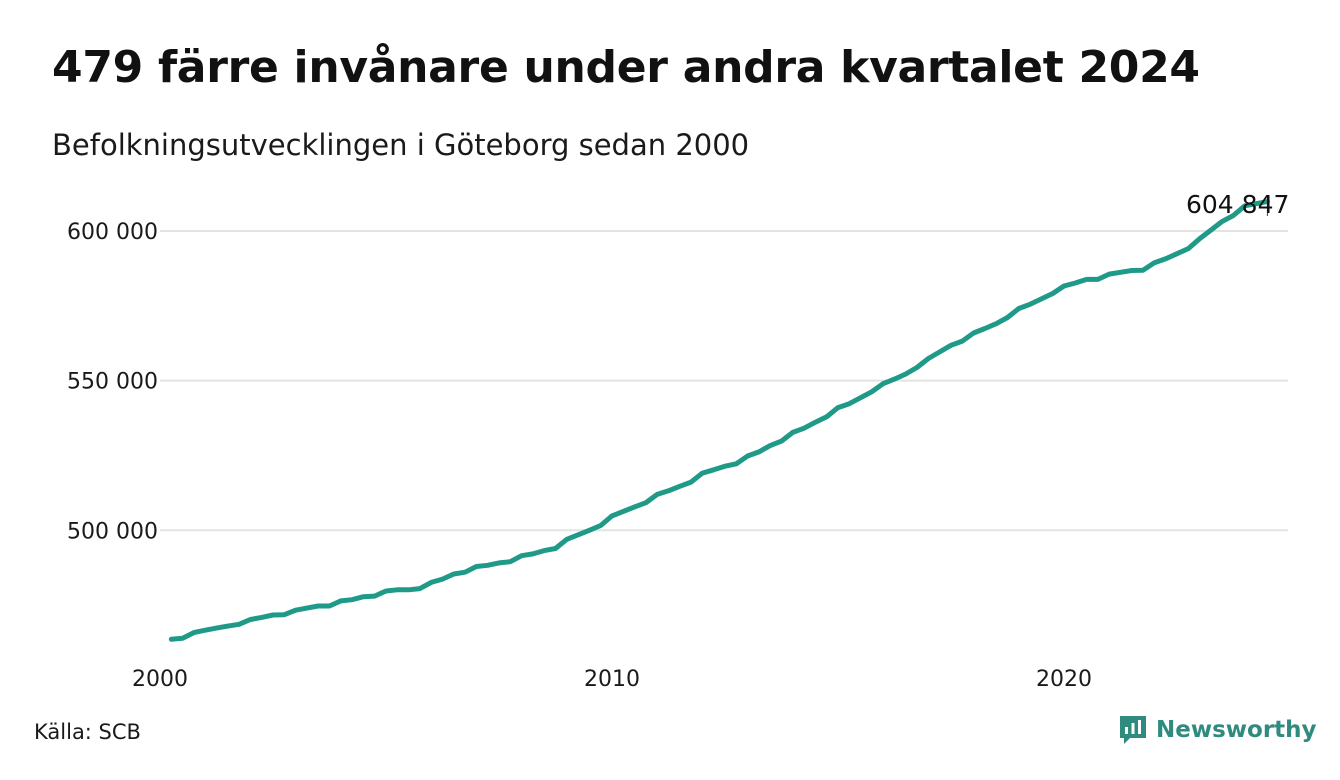 The width and height of the screenshot is (1340, 780). I want to click on x-axis-ticks: 2000 2010 2020, so click(612, 679).